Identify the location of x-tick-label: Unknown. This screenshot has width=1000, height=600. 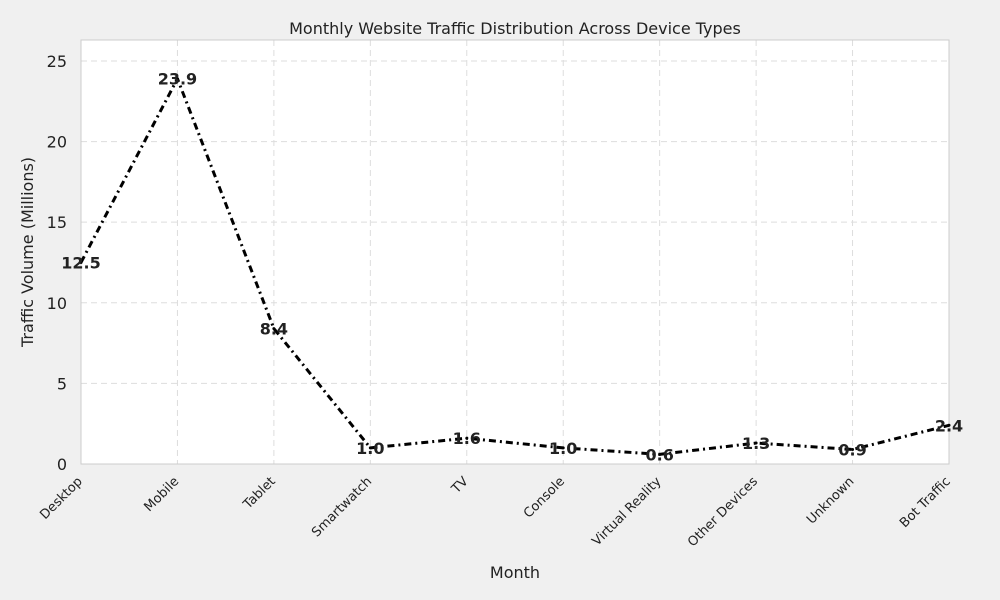
(830, 500).